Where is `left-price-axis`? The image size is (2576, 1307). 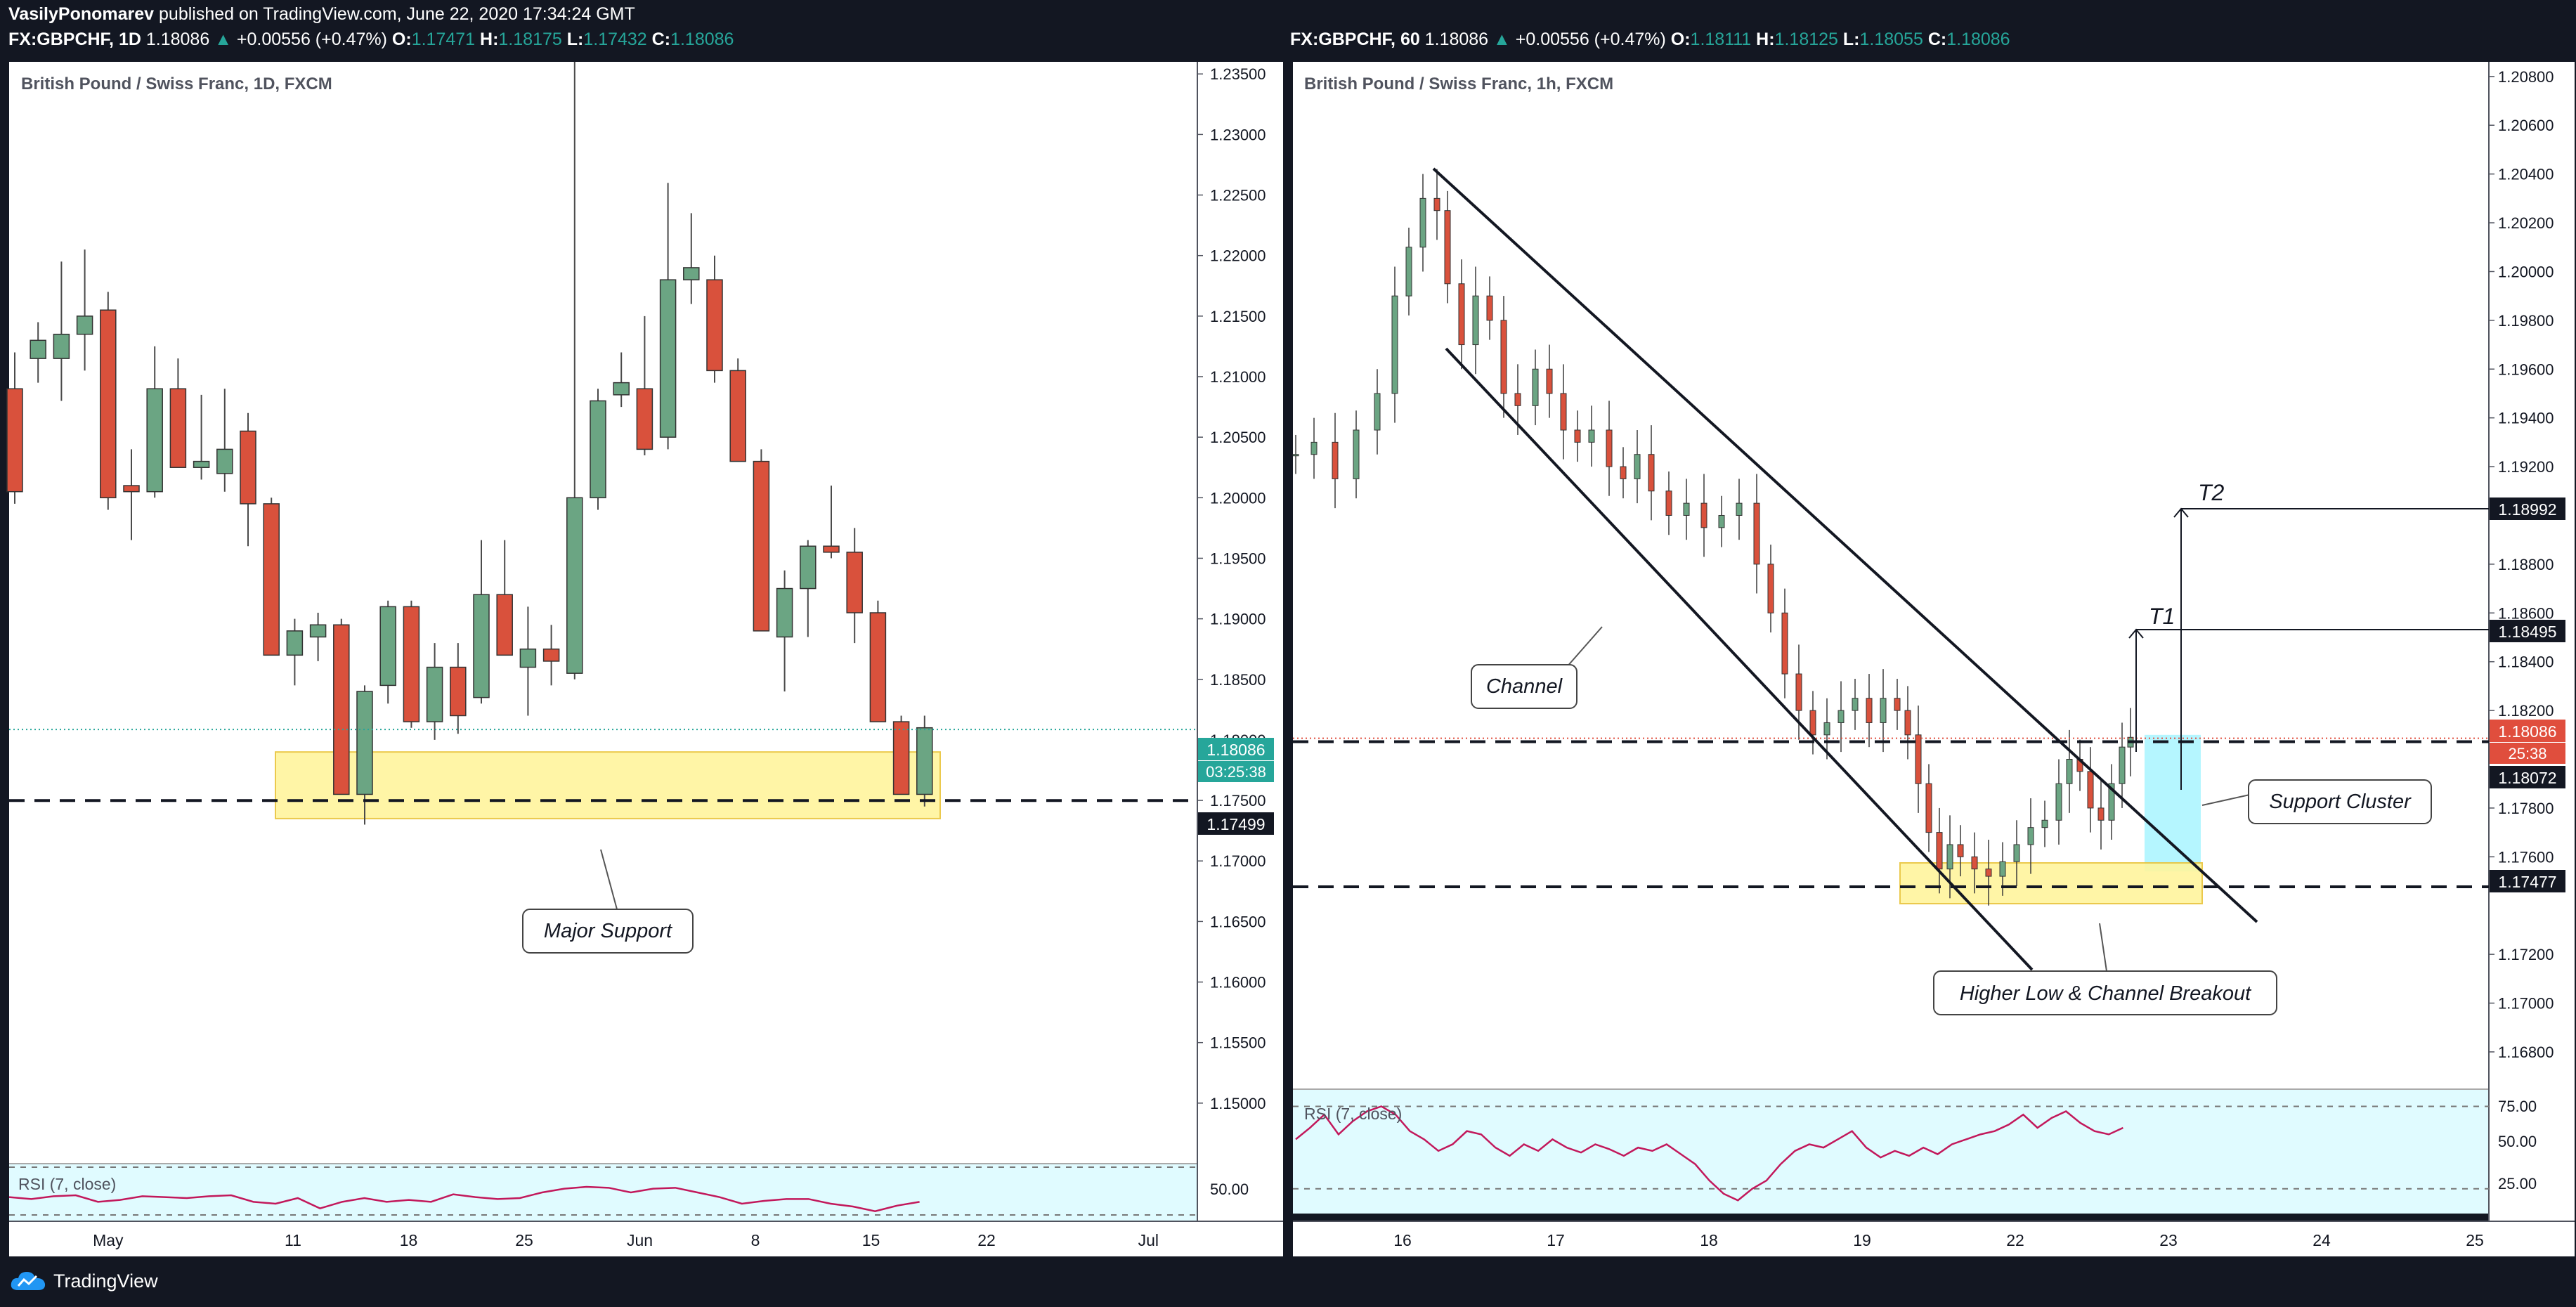 left-price-axis is located at coordinates (1240, 659).